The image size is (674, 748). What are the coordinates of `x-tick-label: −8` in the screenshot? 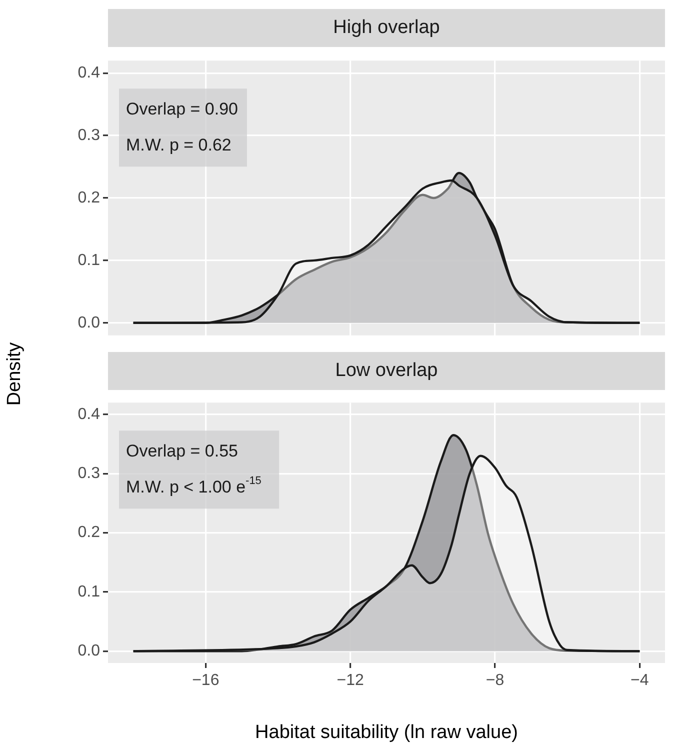 It's located at (495, 681).